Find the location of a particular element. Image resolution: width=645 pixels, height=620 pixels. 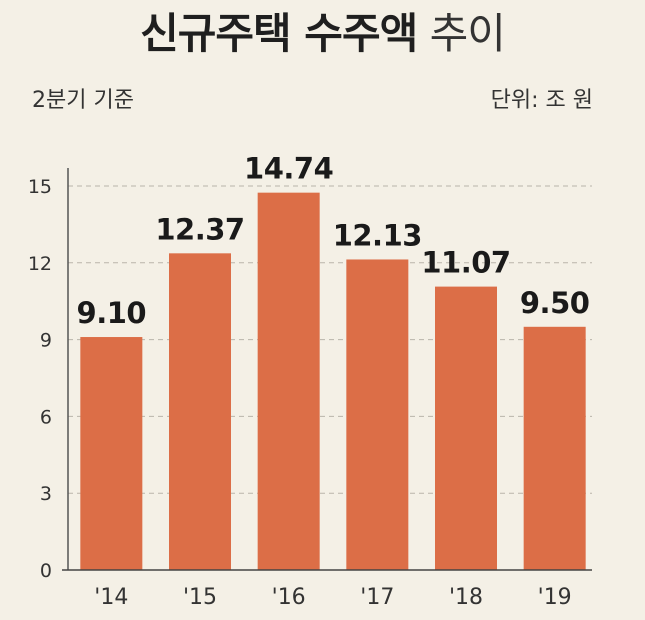

x-tick-label: '19 is located at coordinates (555, 597).